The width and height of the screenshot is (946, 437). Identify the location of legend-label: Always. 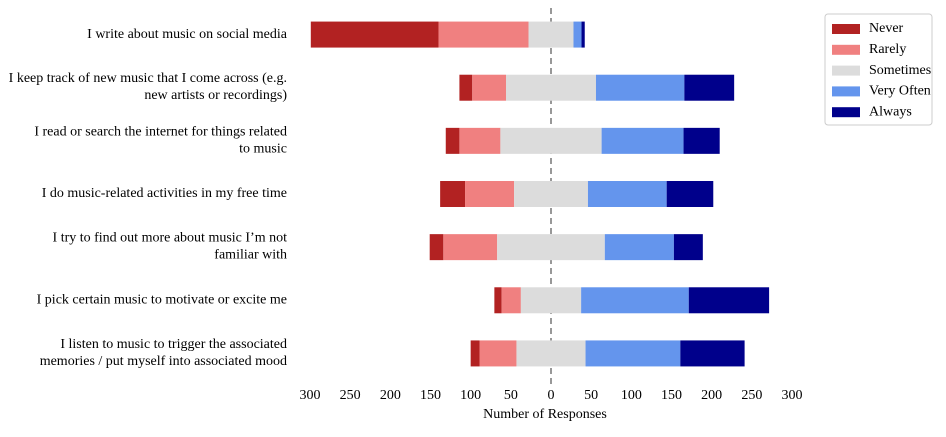
(890, 111).